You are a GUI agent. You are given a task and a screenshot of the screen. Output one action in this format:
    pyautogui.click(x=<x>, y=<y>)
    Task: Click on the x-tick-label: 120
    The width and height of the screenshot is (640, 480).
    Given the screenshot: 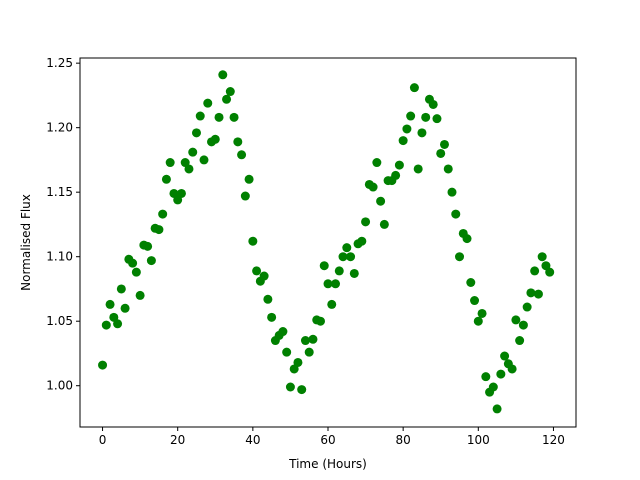 What is the action you would take?
    pyautogui.click(x=553, y=440)
    